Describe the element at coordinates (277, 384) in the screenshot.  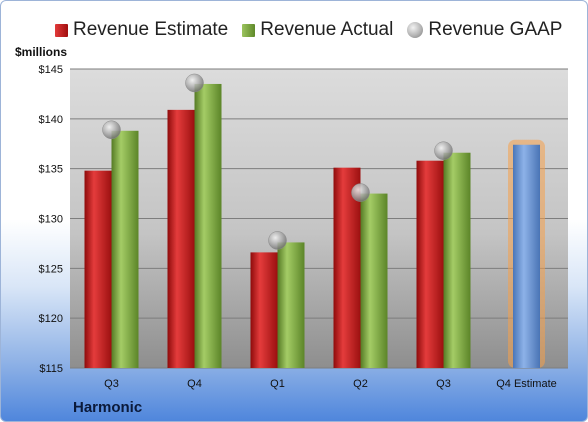
I see `x-tick-label: Q1` at that location.